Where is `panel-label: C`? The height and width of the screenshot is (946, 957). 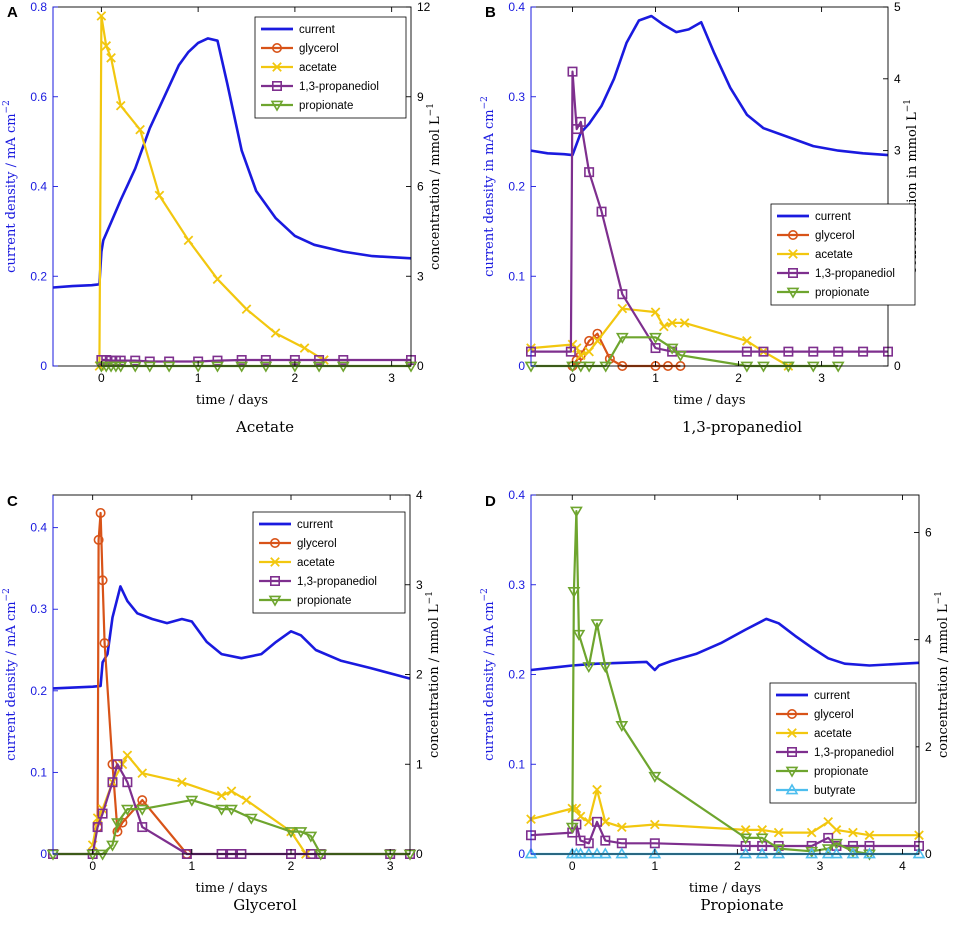 panel-label: C is located at coordinates (12, 501).